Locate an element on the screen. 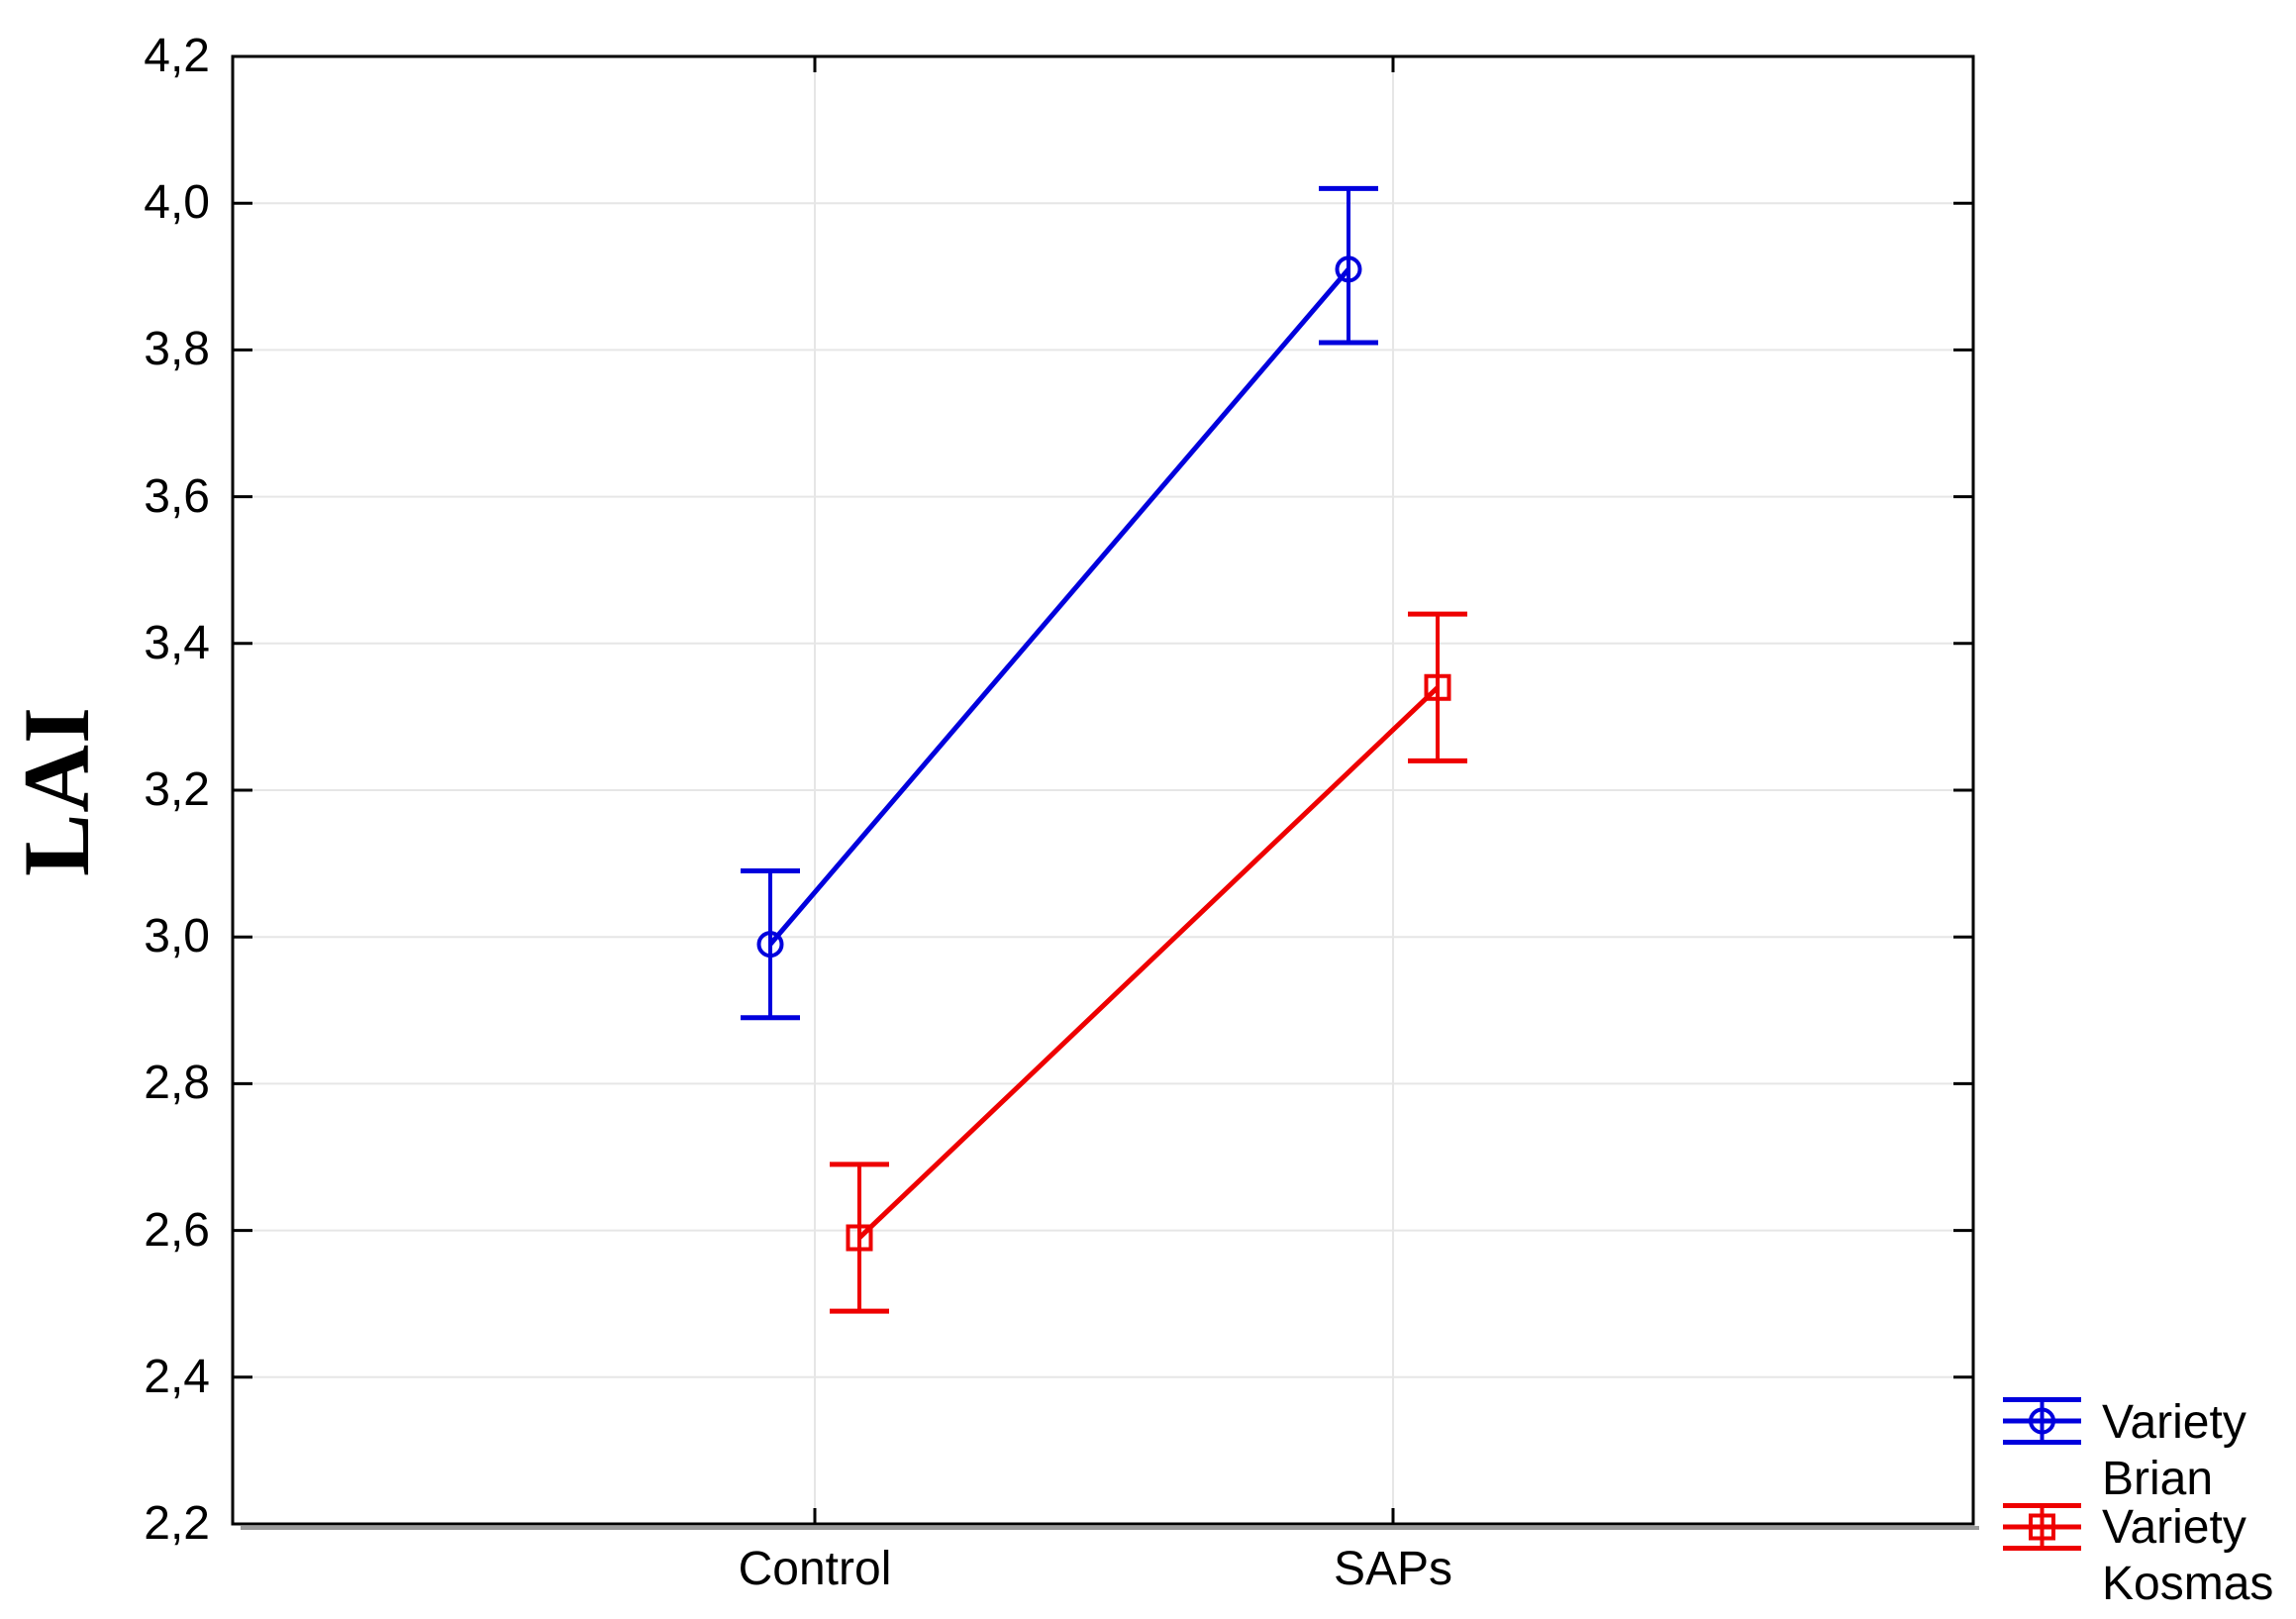 The image size is (2296, 1619). y-tick-label: 3,6 is located at coordinates (177, 496).